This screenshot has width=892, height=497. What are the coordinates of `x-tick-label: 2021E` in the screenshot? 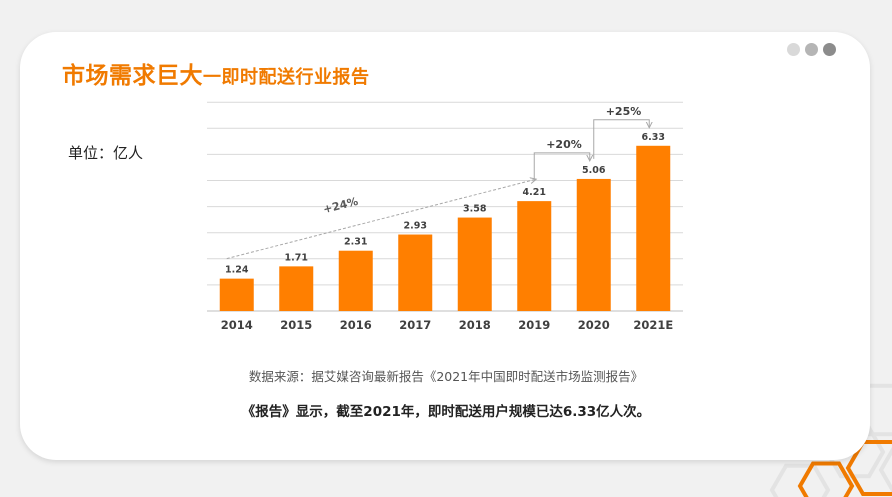 It's located at (653, 325).